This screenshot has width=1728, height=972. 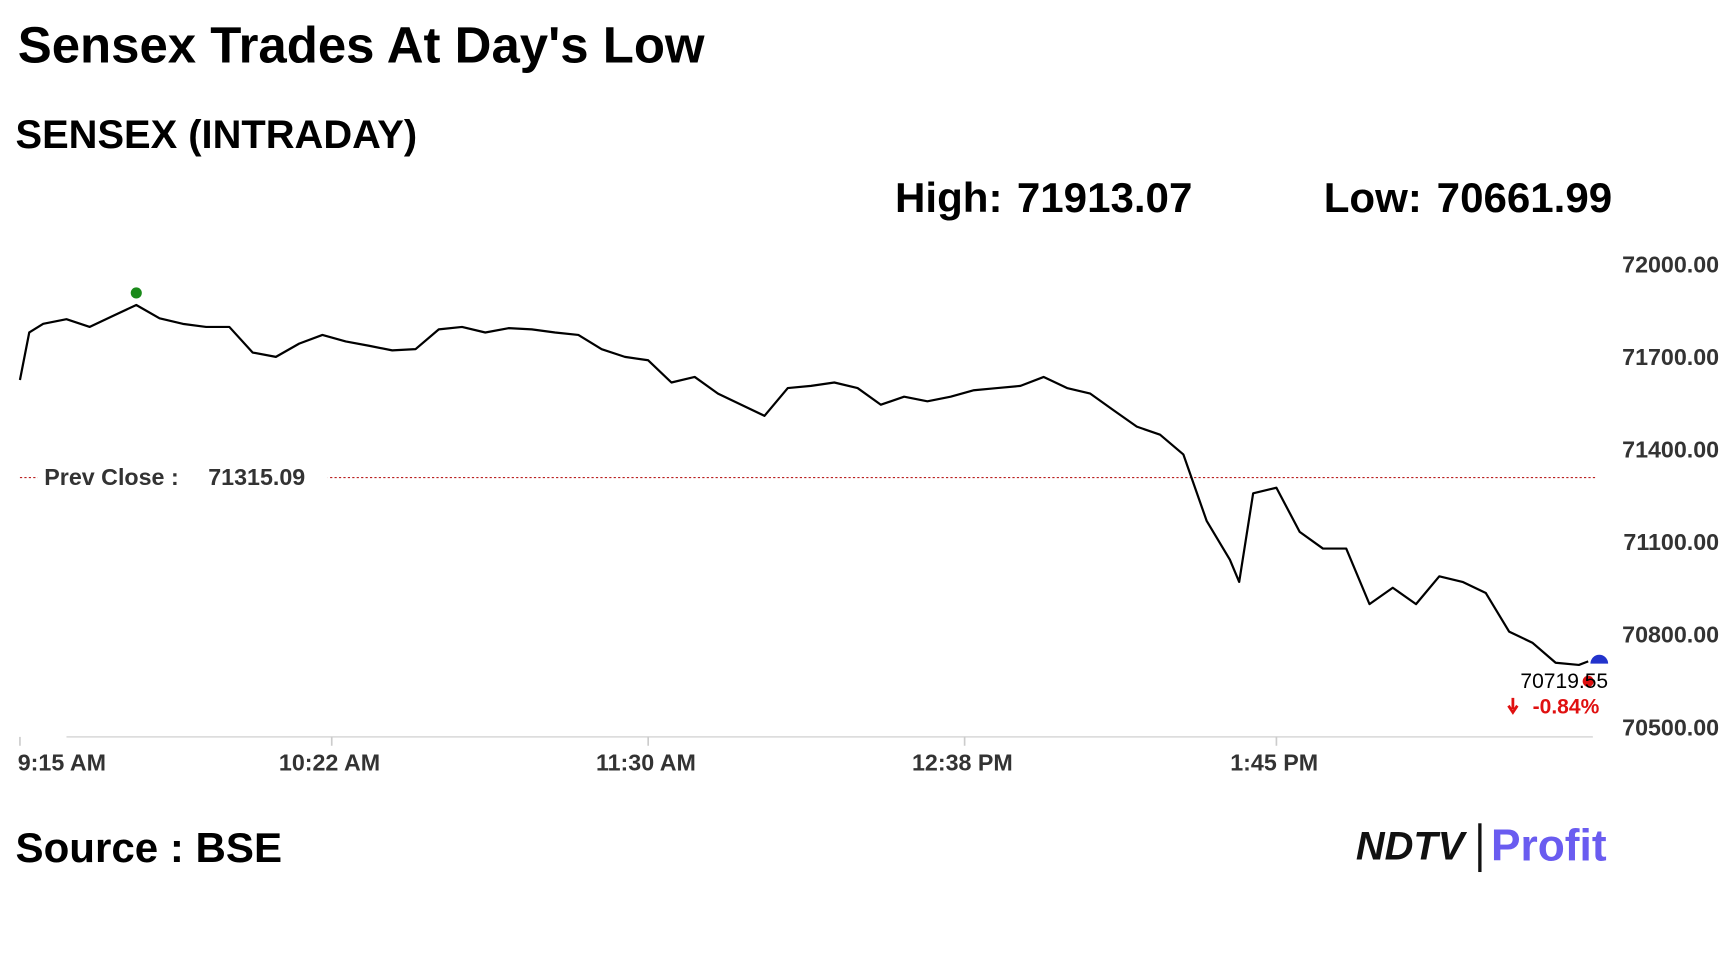 What do you see at coordinates (1412, 846) in the screenshot?
I see `logo-brand: NDTV` at bounding box center [1412, 846].